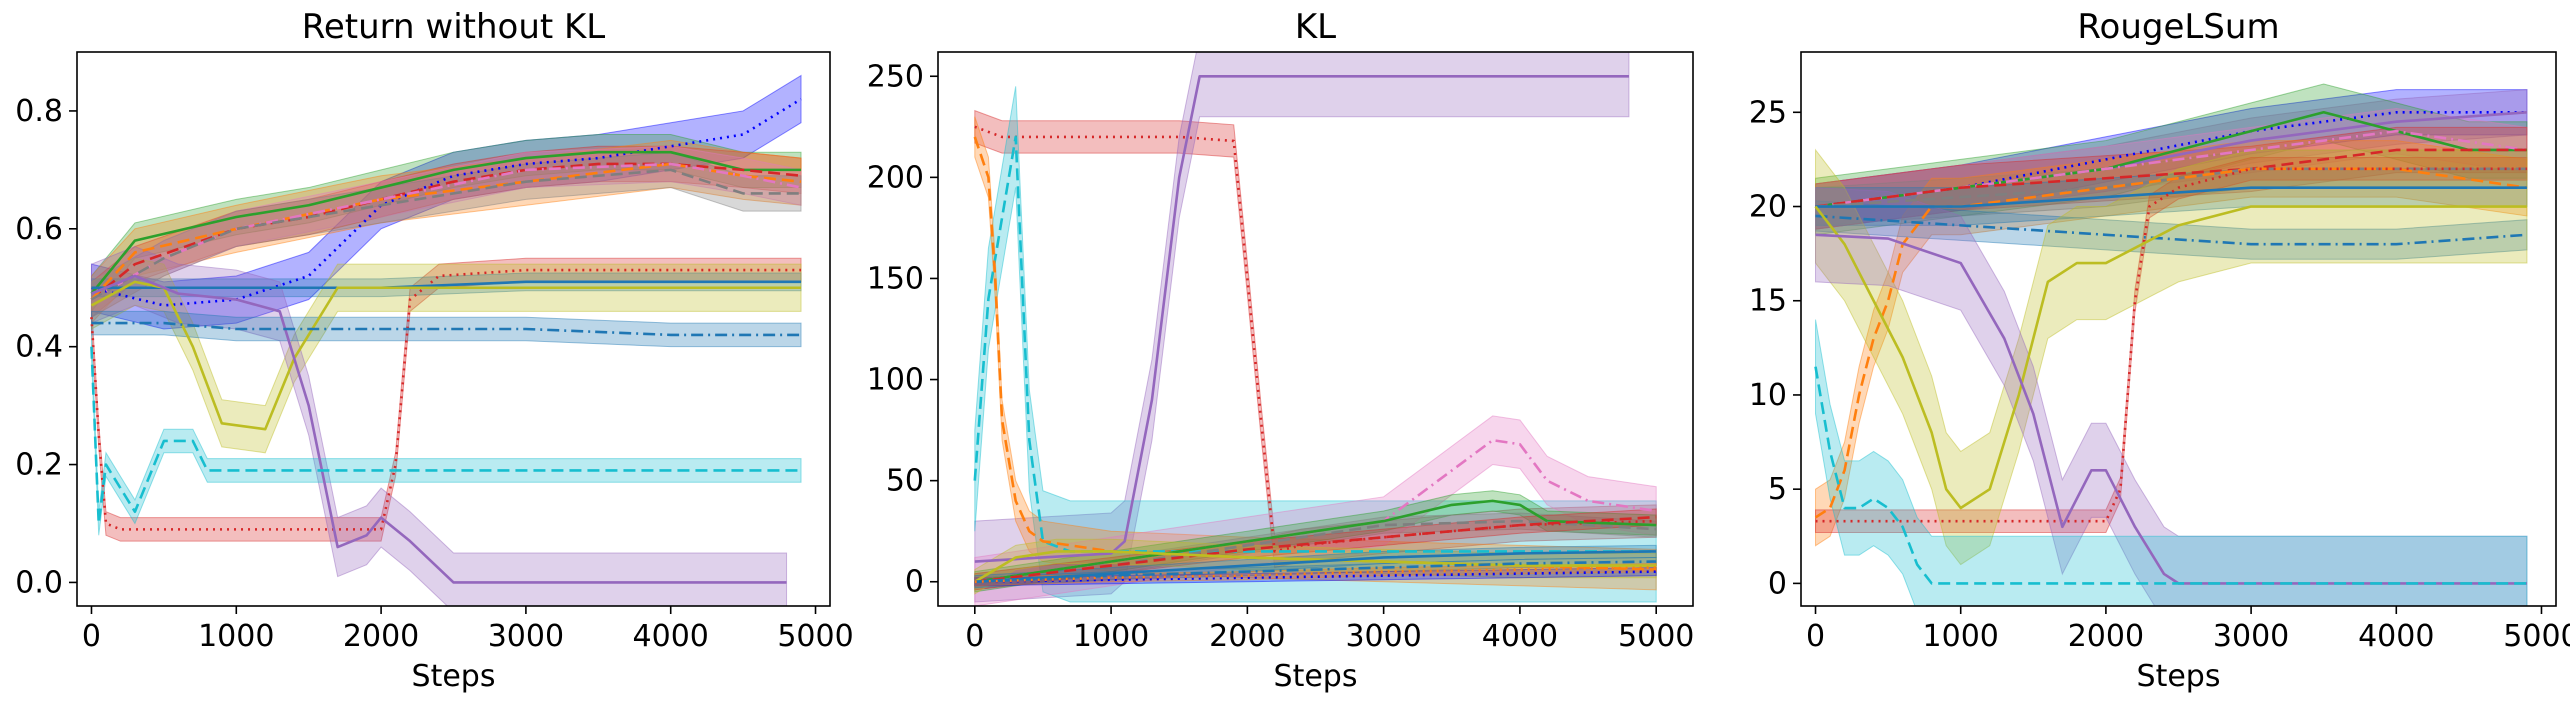  What do you see at coordinates (895, 278) in the screenshot?
I see `y-tick-label: 150` at bounding box center [895, 278].